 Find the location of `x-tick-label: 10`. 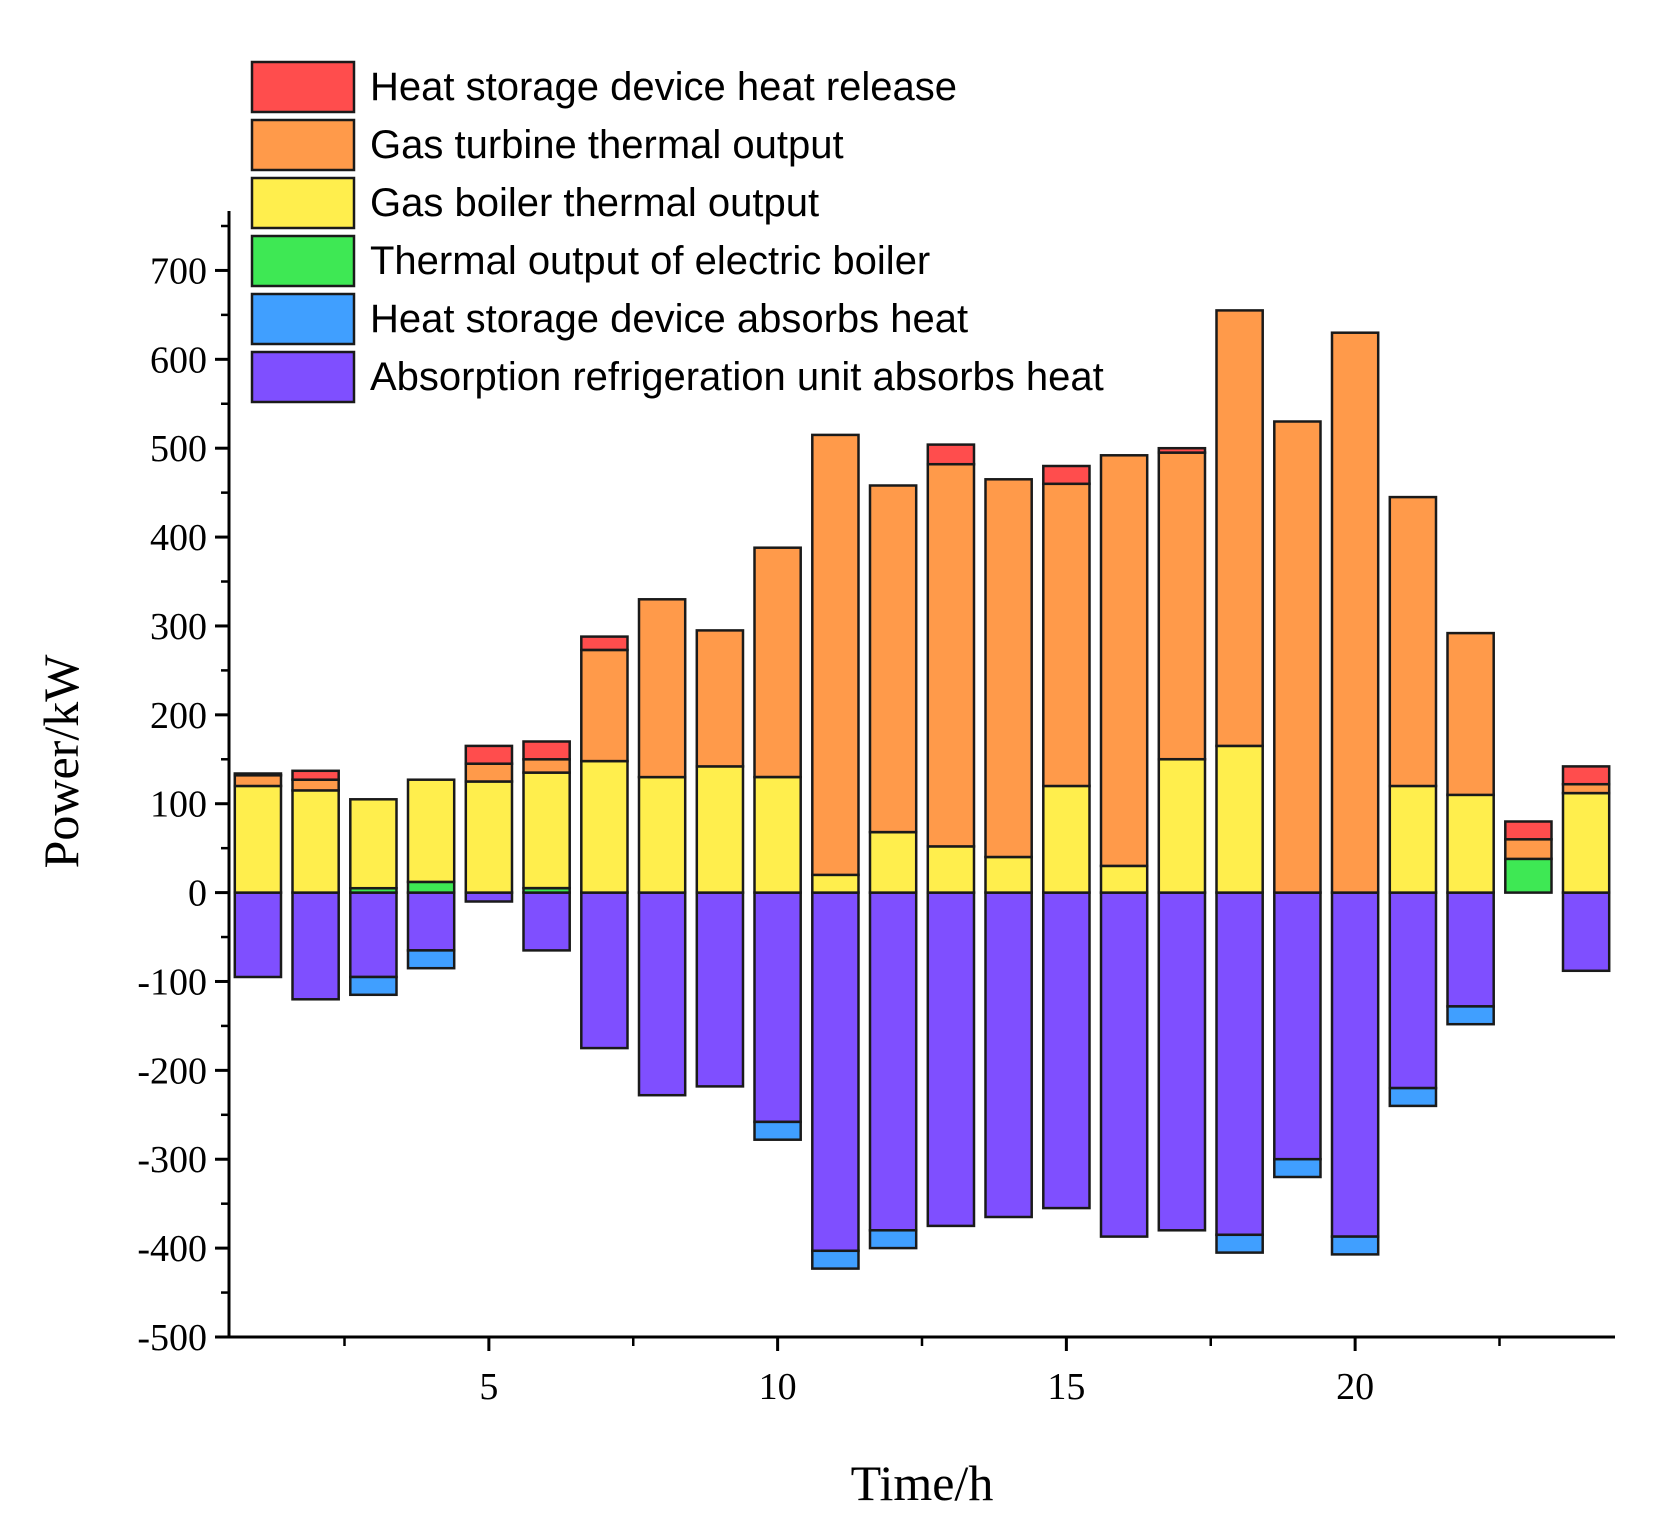

x-tick-label: 10 is located at coordinates (778, 1387).